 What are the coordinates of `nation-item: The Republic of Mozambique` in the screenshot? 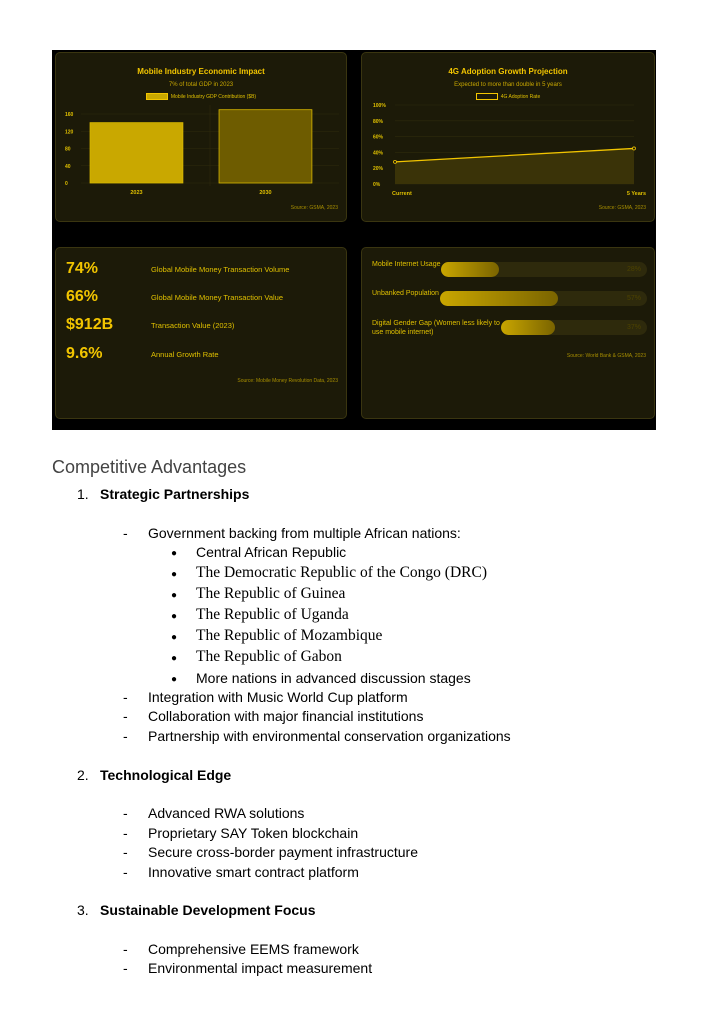 It's located at (289, 635).